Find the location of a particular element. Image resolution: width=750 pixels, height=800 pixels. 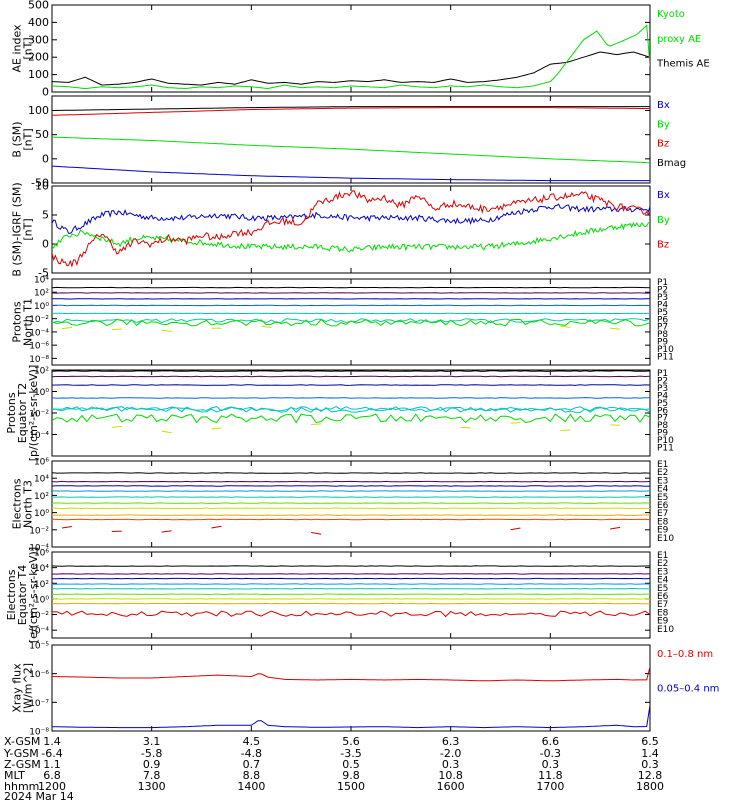

date-label: 2024 Mar 14 is located at coordinates (39, 795).